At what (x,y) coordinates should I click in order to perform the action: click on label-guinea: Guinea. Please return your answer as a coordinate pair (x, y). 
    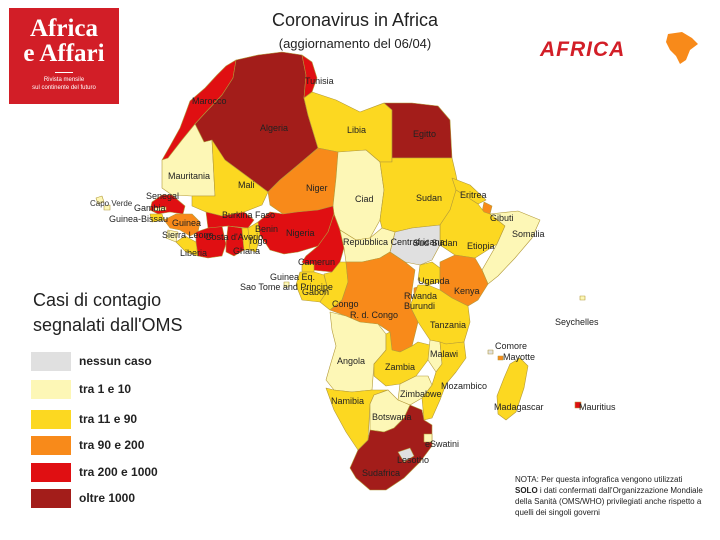
    Looking at the image, I should click on (186, 223).